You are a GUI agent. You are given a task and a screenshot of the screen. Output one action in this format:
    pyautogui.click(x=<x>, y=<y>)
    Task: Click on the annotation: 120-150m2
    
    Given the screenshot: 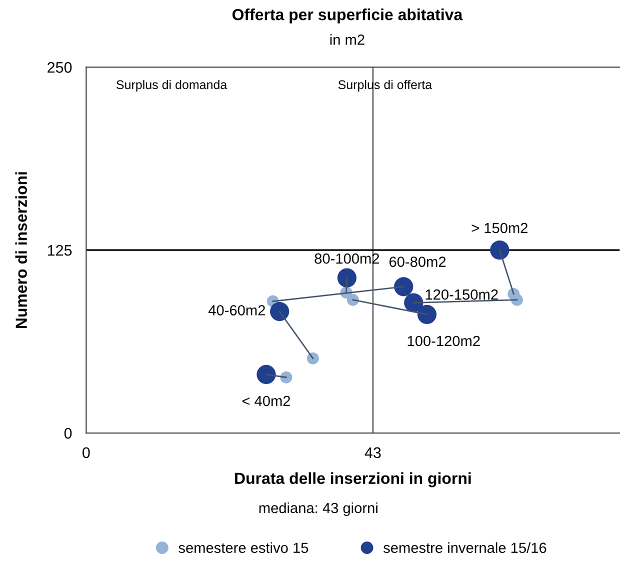 What is the action you would take?
    pyautogui.click(x=462, y=294)
    